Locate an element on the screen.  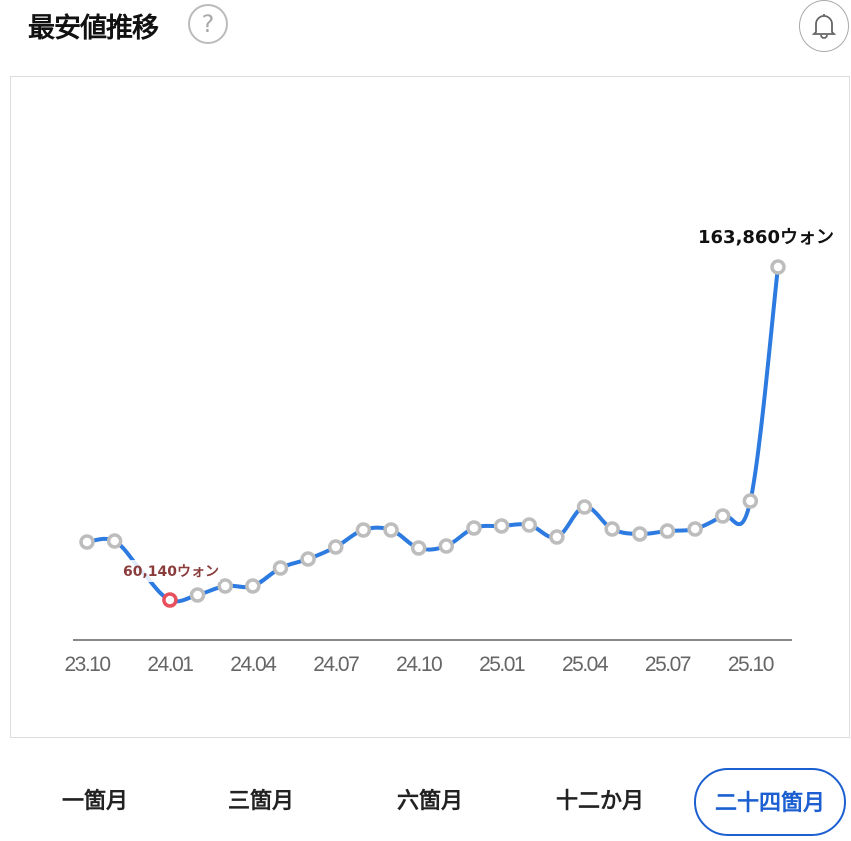
x-tick-label: 24.01 is located at coordinates (170, 664).